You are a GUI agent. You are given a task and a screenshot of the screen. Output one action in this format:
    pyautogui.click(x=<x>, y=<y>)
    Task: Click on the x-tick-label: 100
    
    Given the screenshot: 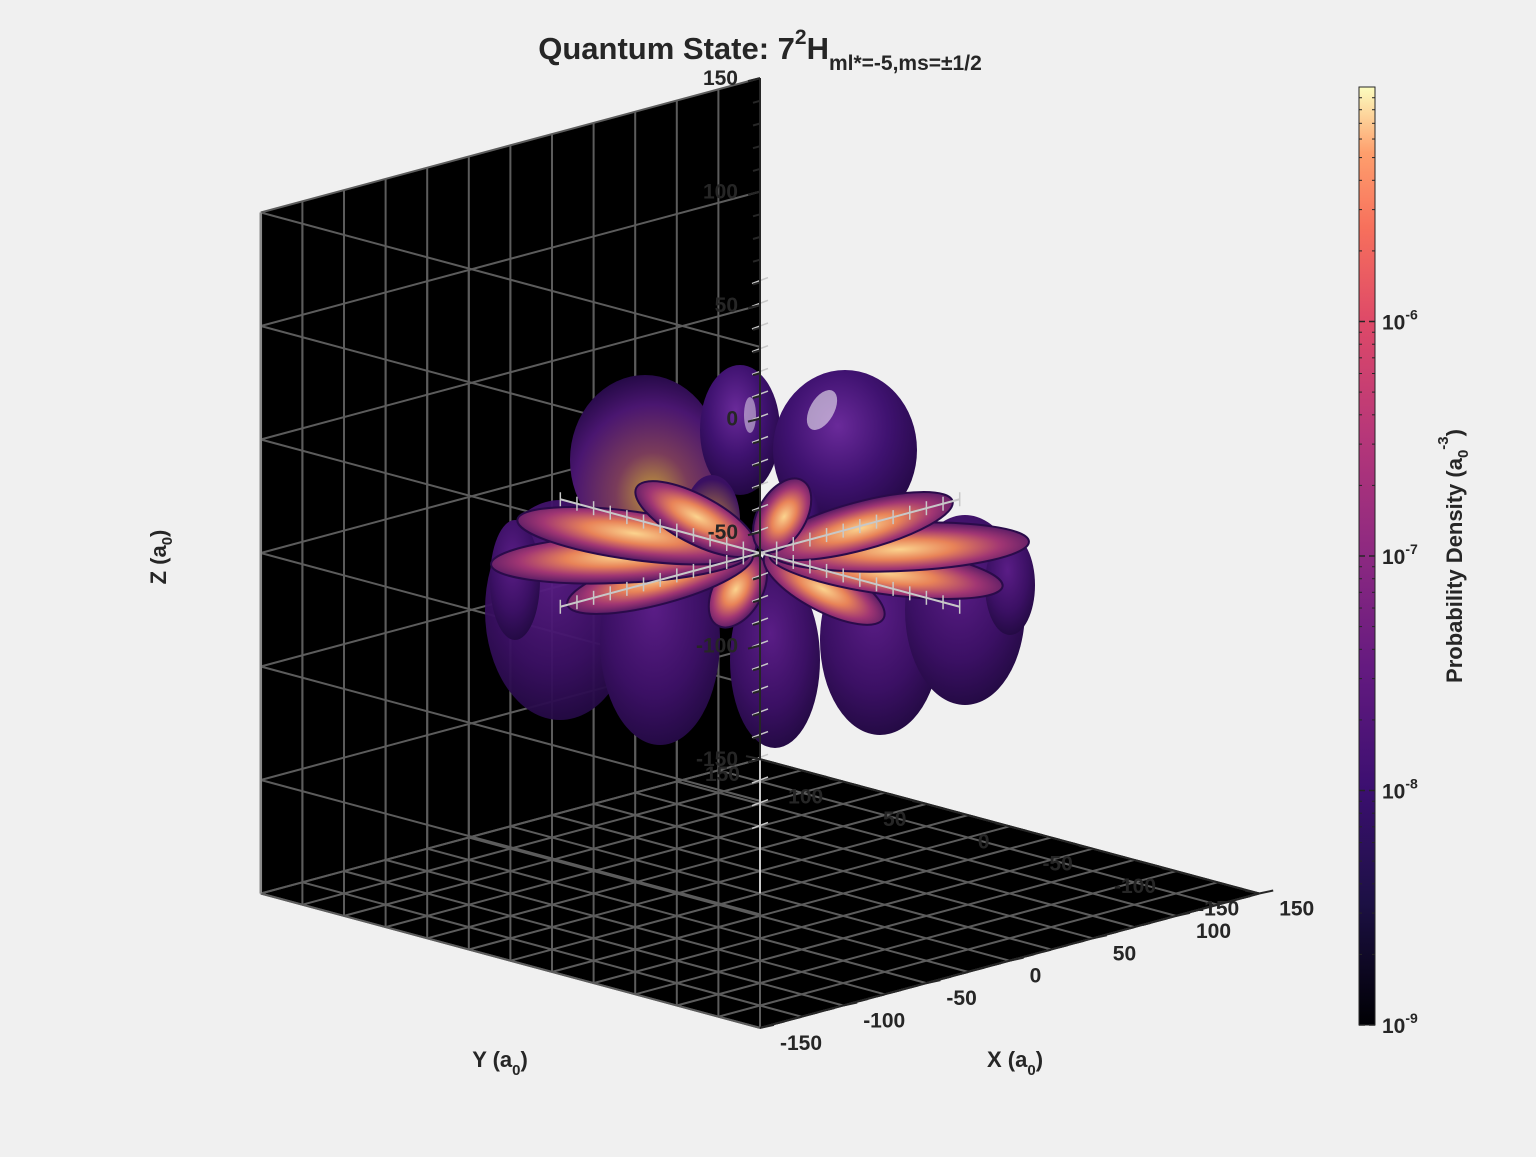 What is the action you would take?
    pyautogui.click(x=1213, y=931)
    